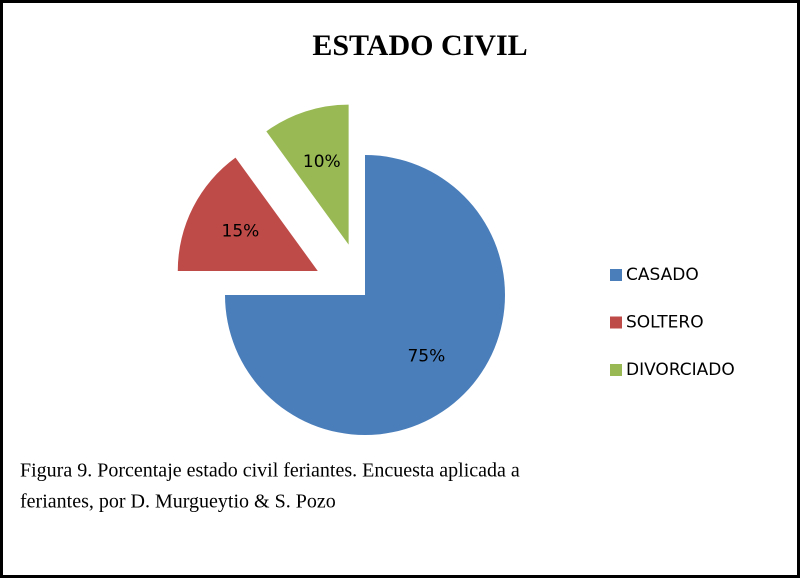 The image size is (800, 578). Describe the element at coordinates (426, 356) in the screenshot. I see `data-label: 75%` at that location.